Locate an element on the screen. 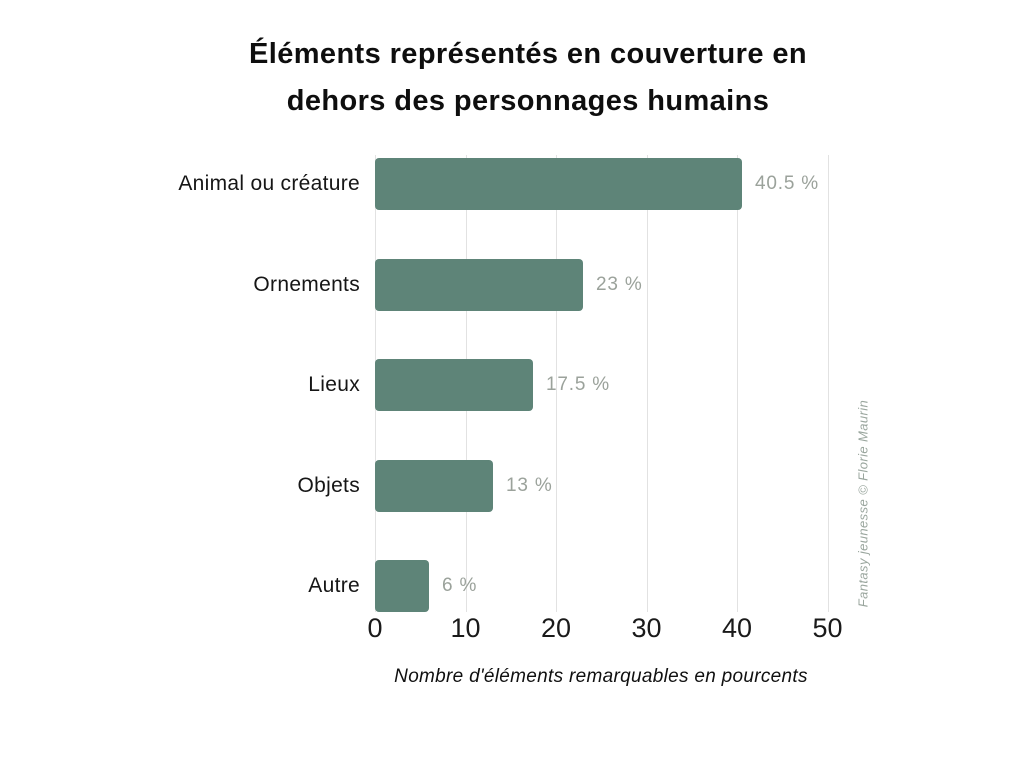 This screenshot has width=1024, height=768. value-label: 13 % is located at coordinates (529, 485).